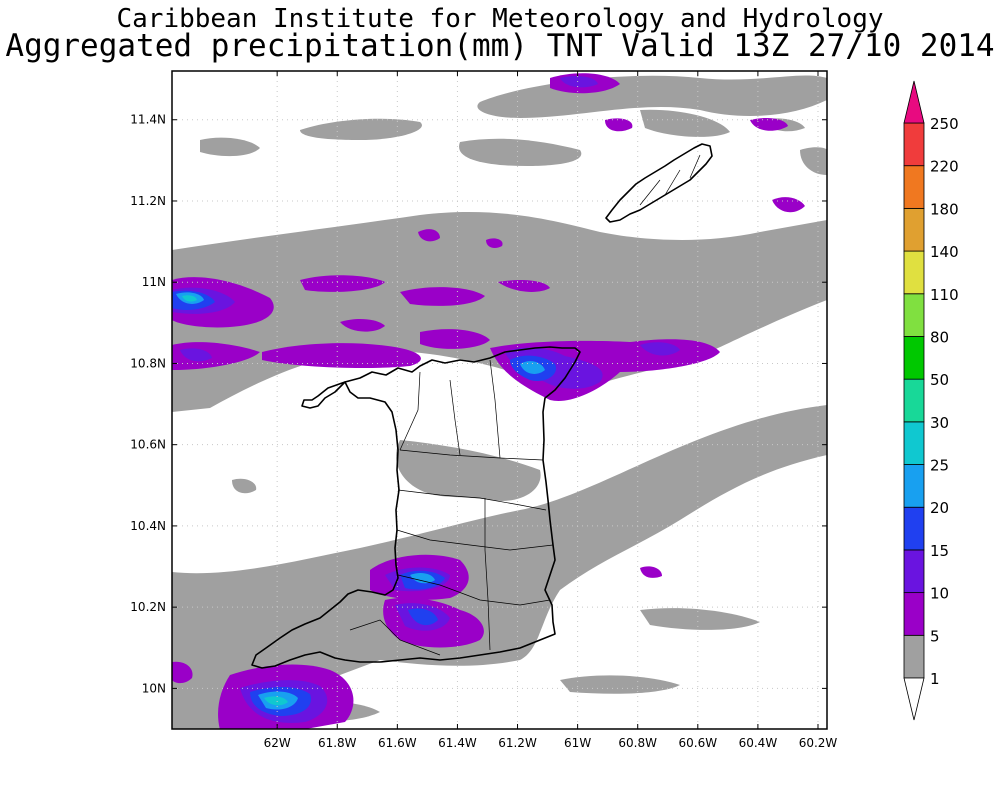 This screenshot has width=1000, height=800. What do you see at coordinates (148, 201) in the screenshot?
I see `lat-tick-label: 11.2N` at bounding box center [148, 201].